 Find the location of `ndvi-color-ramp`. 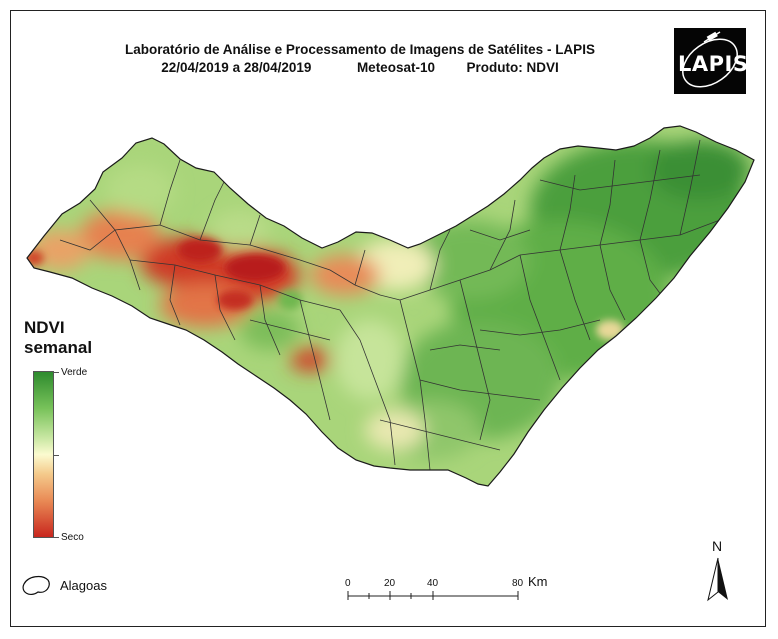

ndvi-color-ramp is located at coordinates (43, 454).